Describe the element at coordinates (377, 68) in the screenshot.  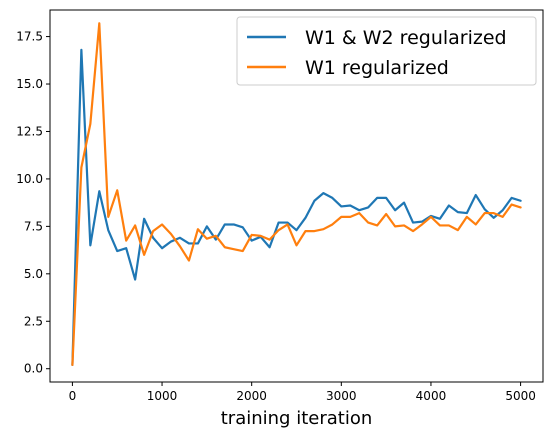
I see `legend-label-2: W1 regularized` at that location.